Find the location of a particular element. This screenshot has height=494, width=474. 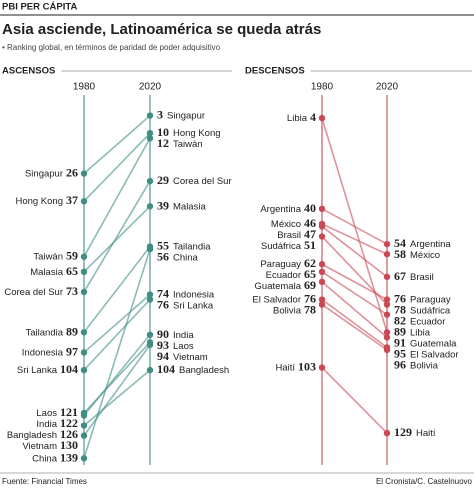

country-name: Corea del Sur is located at coordinates (33, 291).